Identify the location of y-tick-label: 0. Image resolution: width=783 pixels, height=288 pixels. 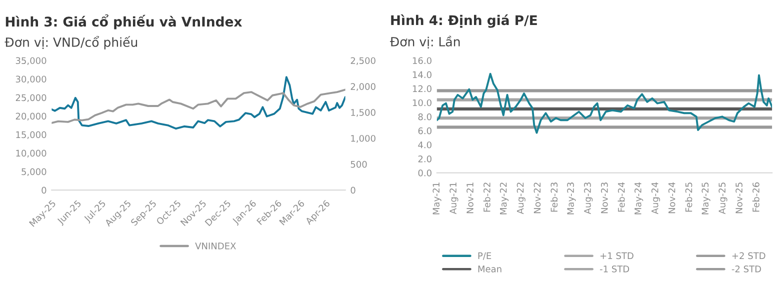
(44, 190).